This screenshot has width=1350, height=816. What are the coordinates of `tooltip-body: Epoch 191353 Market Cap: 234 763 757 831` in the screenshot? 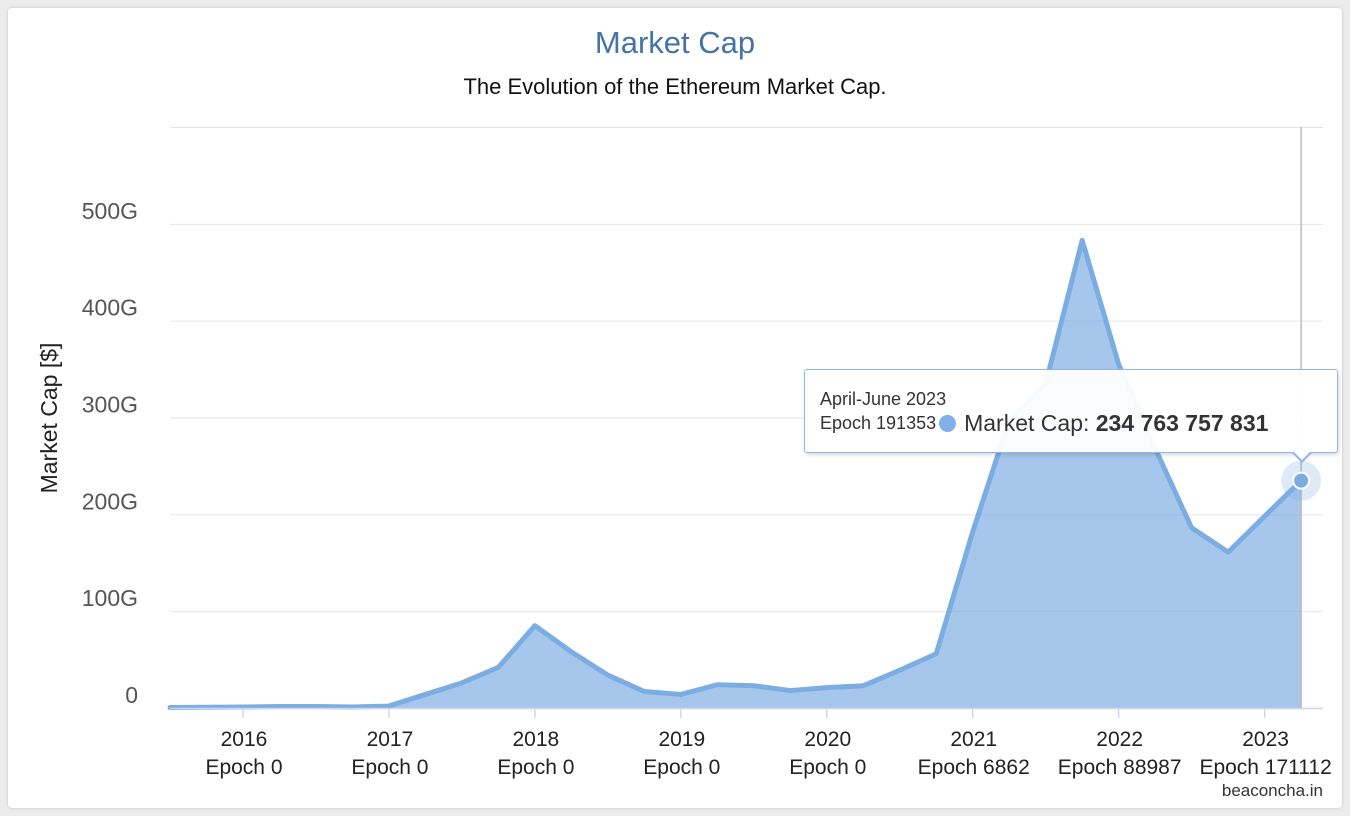 It's located at (1071, 423).